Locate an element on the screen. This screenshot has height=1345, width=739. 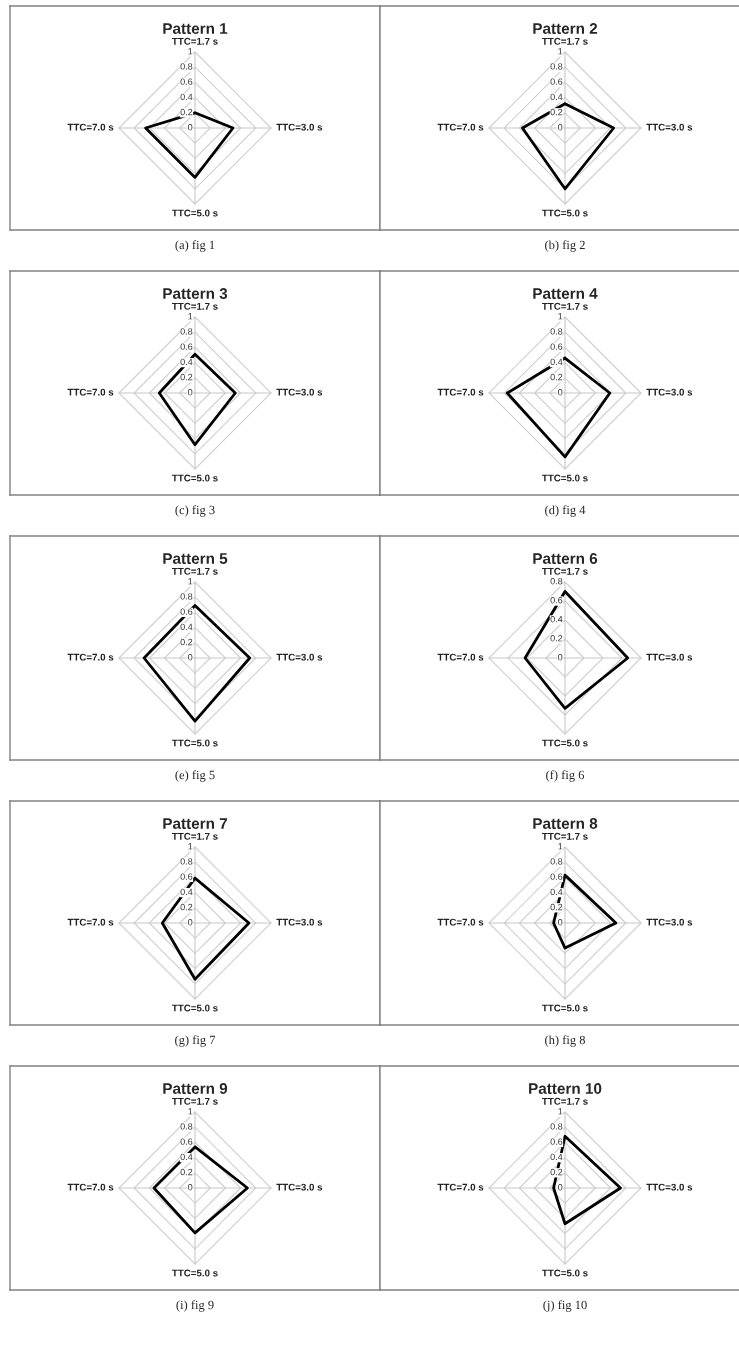
text: (h) fig 8 is located at coordinates (565, 1041).